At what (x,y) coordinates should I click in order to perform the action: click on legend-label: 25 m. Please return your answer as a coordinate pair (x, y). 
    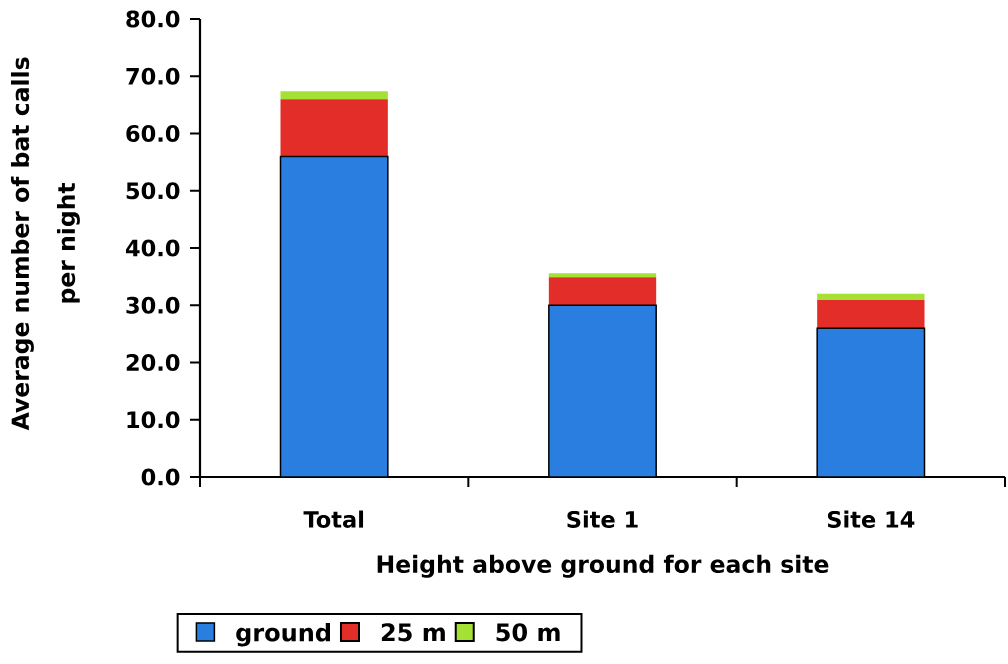
    Looking at the image, I should click on (413, 632).